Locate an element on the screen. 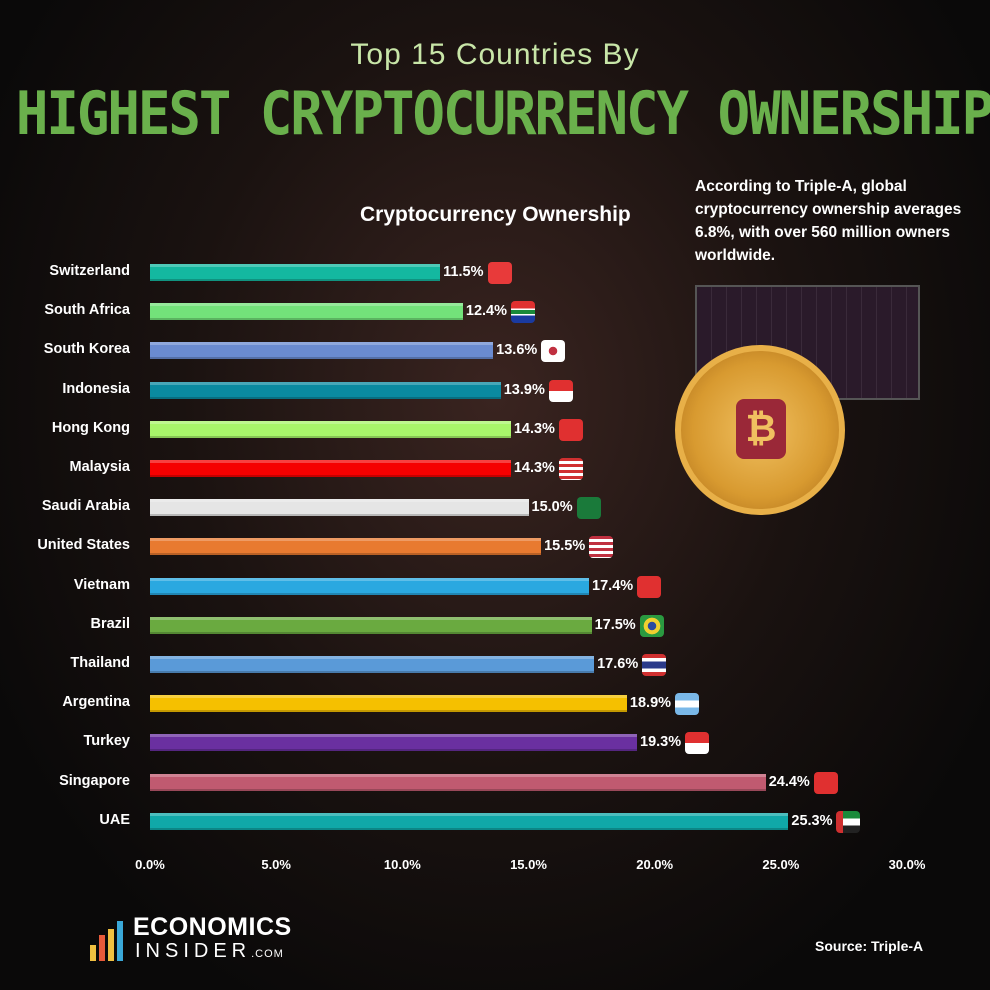 This screenshot has height=990, width=990. category-label: Vietnam is located at coordinates (101, 584).